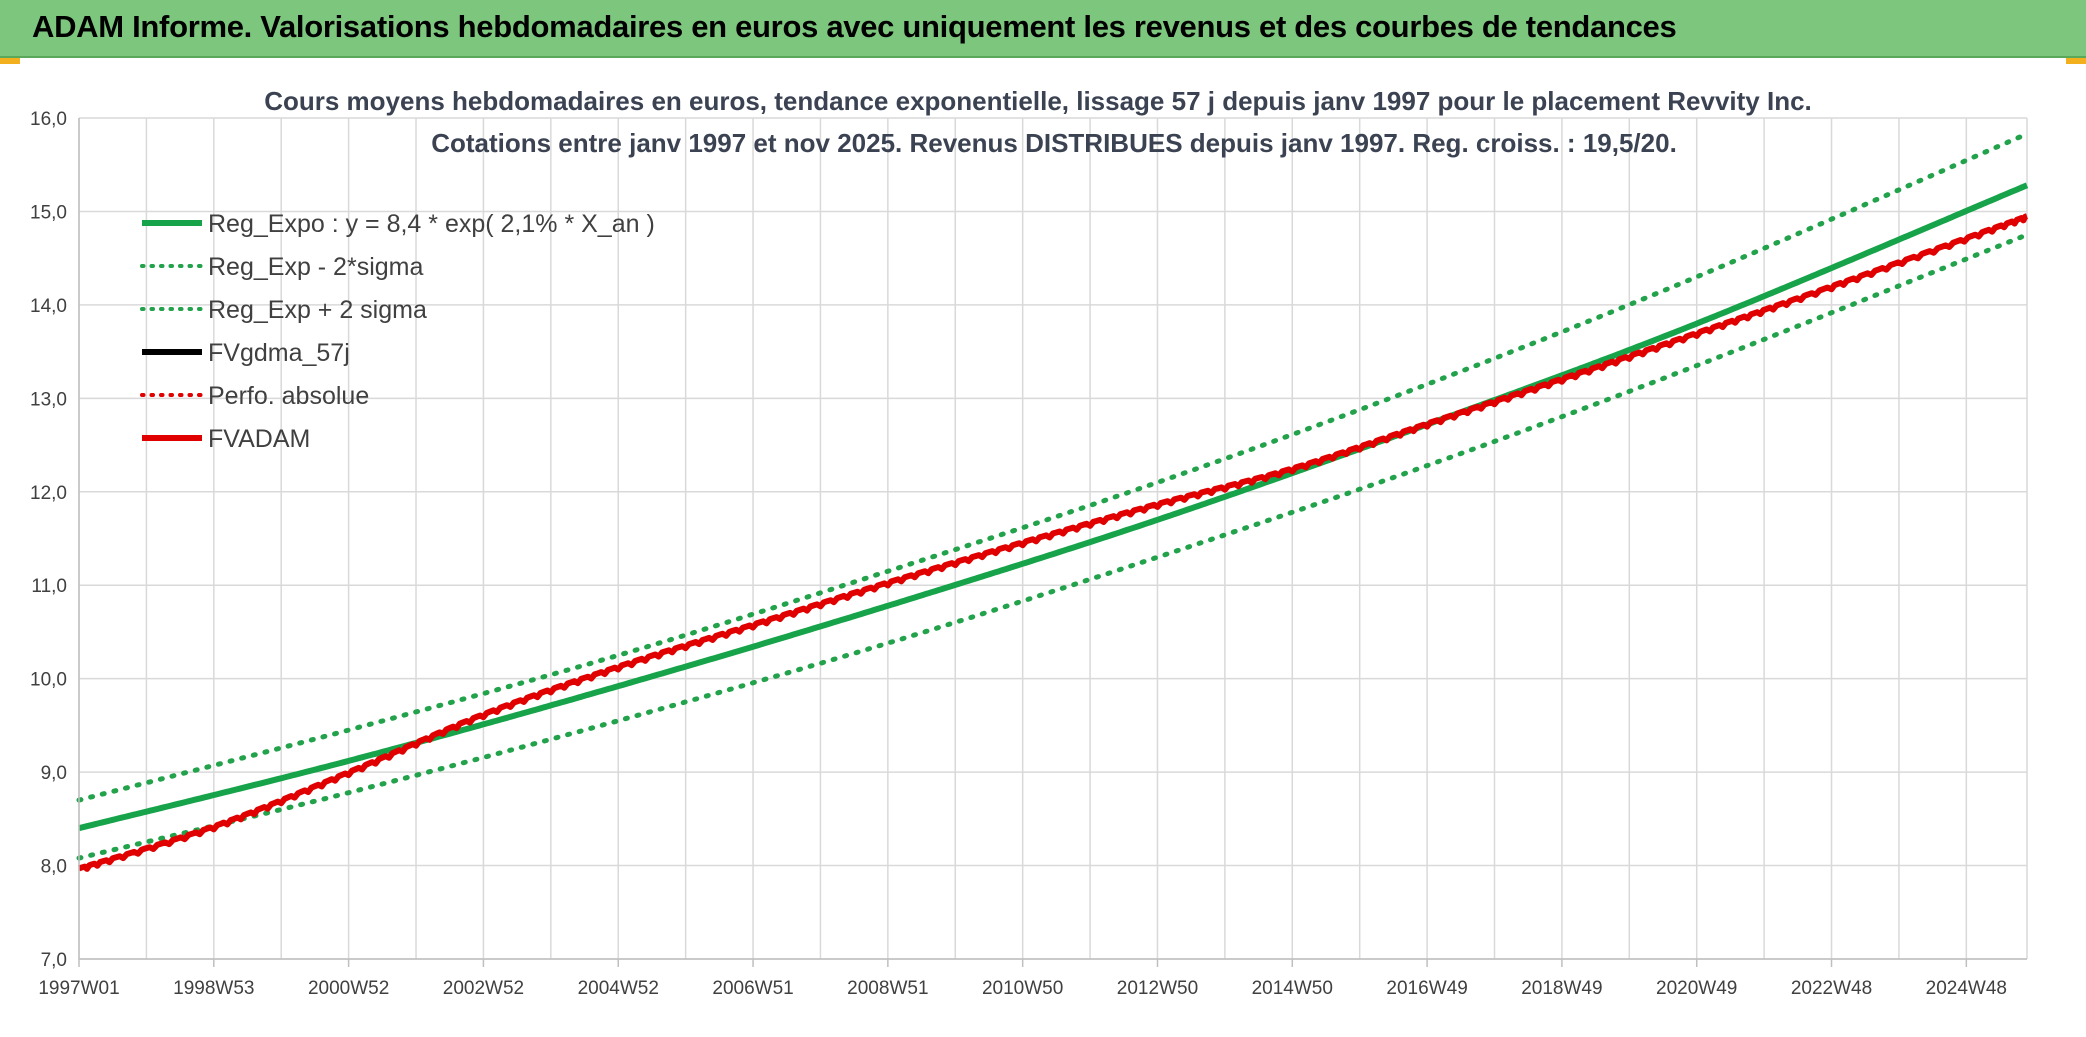  I want to click on x-tick-label: 1998W53, so click(213, 988).